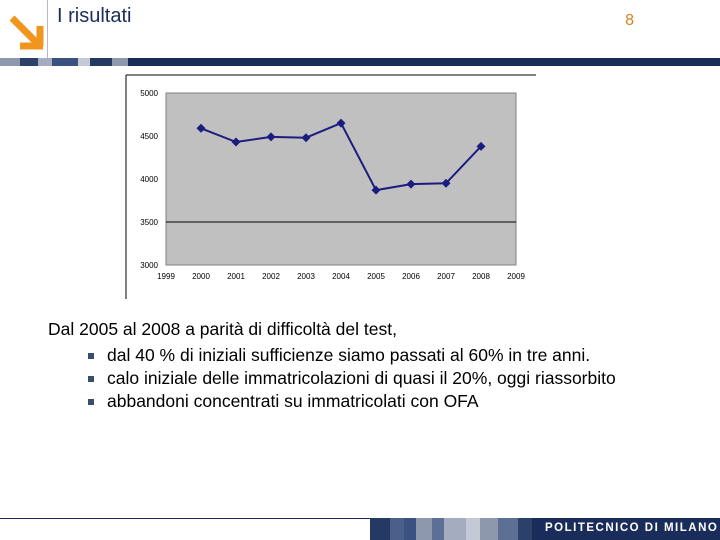 The image size is (720, 540). I want to click on y-tick-label: 3000, so click(149, 265).